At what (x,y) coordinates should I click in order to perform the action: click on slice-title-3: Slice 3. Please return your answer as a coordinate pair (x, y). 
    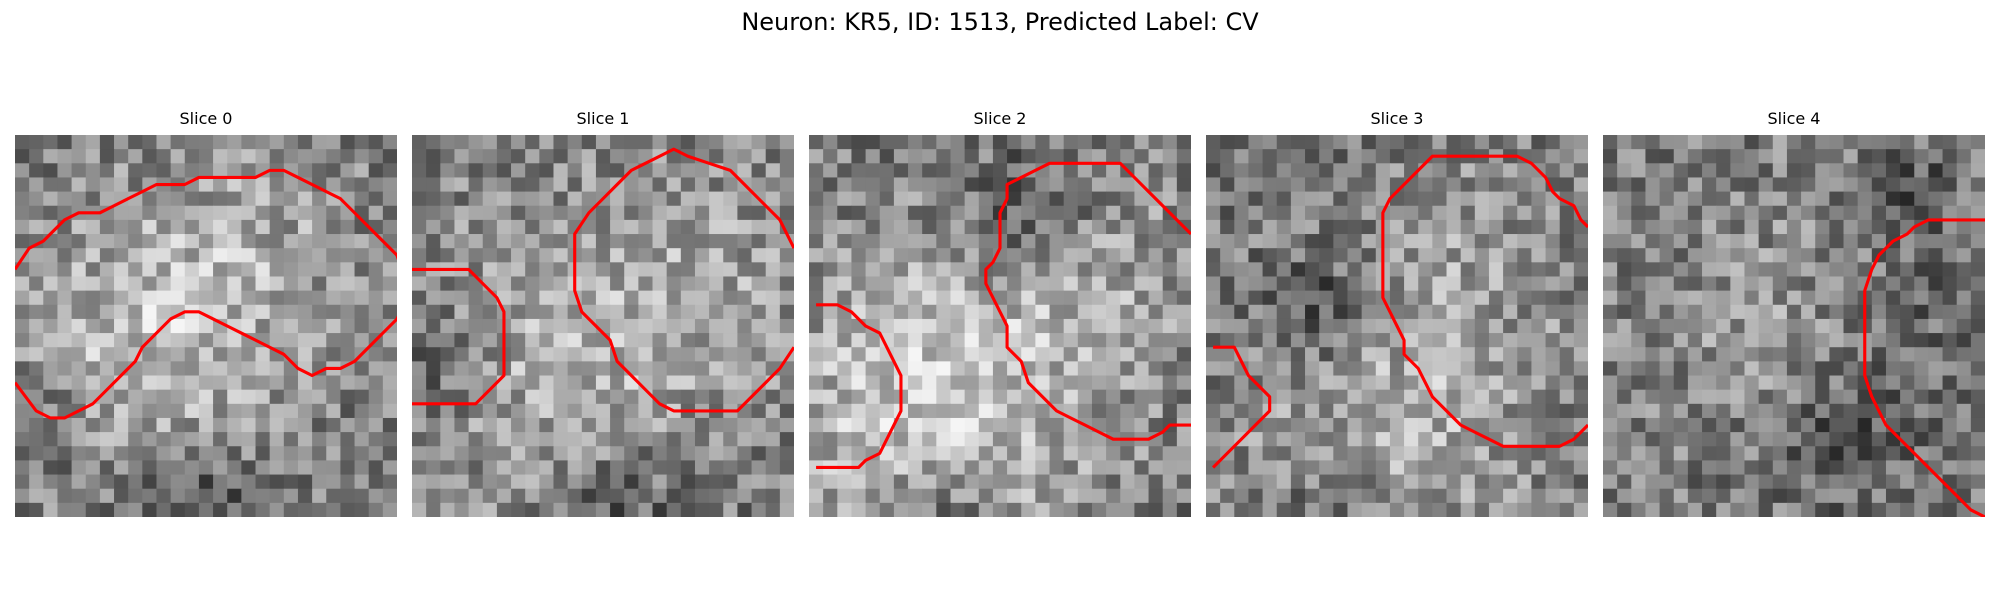
    Looking at the image, I should click on (1397, 118).